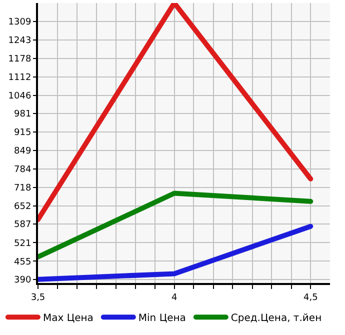 Image resolution: width=345 pixels, height=335 pixels. What do you see at coordinates (174, 297) in the screenshot?
I see `x-tick-label: 4` at bounding box center [174, 297].